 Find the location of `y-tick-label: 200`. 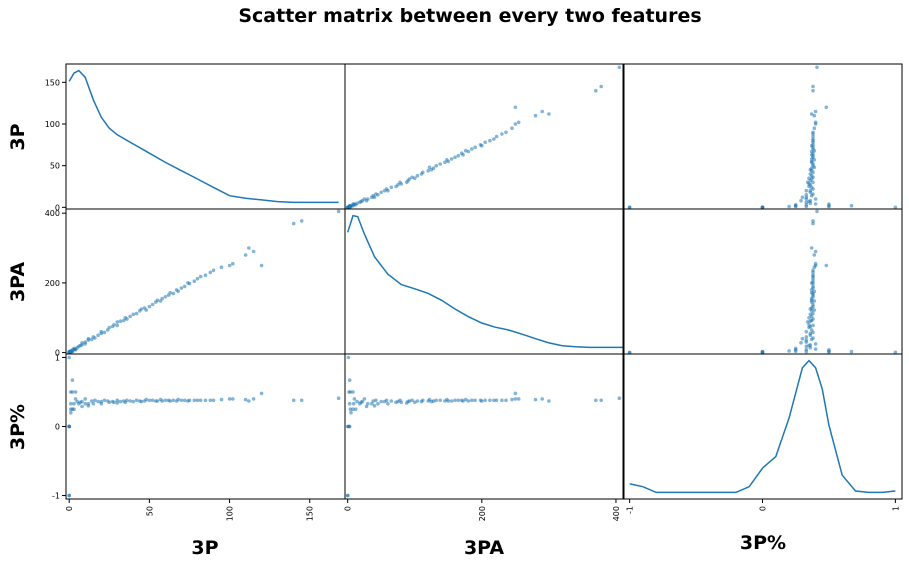

y-tick-label: 200 is located at coordinates (52, 283).